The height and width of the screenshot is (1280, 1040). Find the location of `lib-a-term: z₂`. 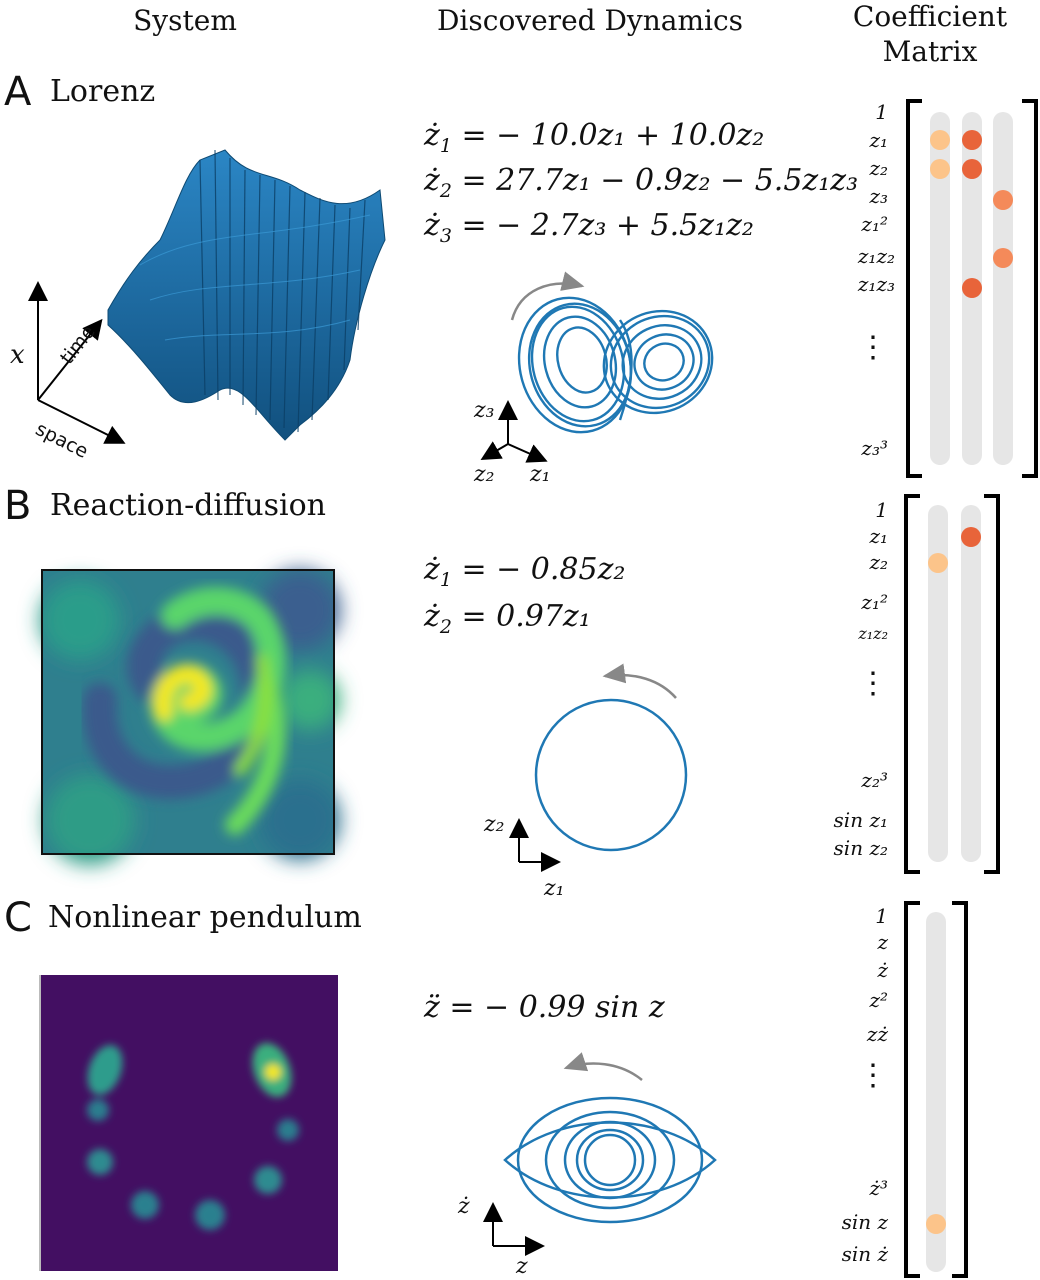

lib-a-term: z₂ is located at coordinates (878, 168).